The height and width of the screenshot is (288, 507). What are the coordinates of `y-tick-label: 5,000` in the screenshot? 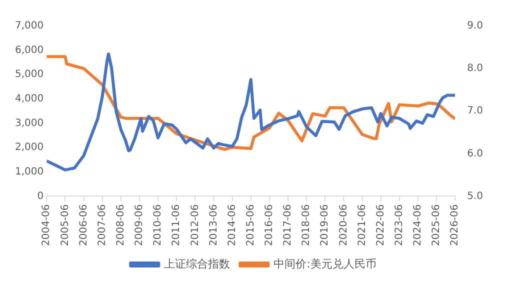 It's located at (29, 74).